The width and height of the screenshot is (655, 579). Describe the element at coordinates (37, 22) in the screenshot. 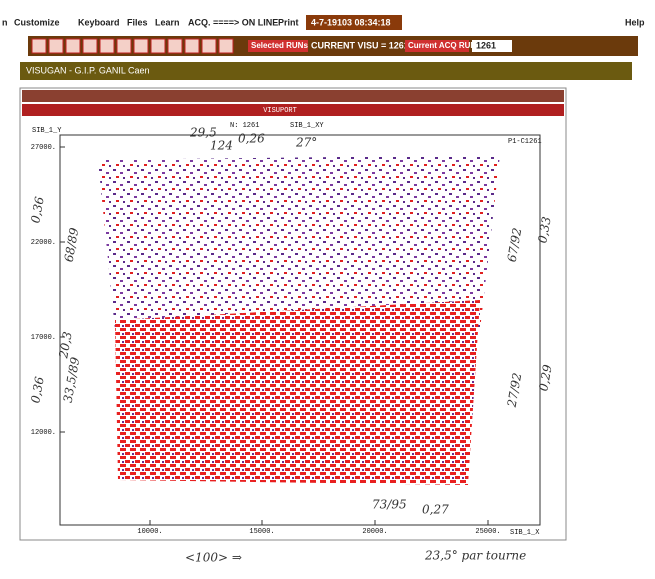

I see `menu-item: Customize` at that location.